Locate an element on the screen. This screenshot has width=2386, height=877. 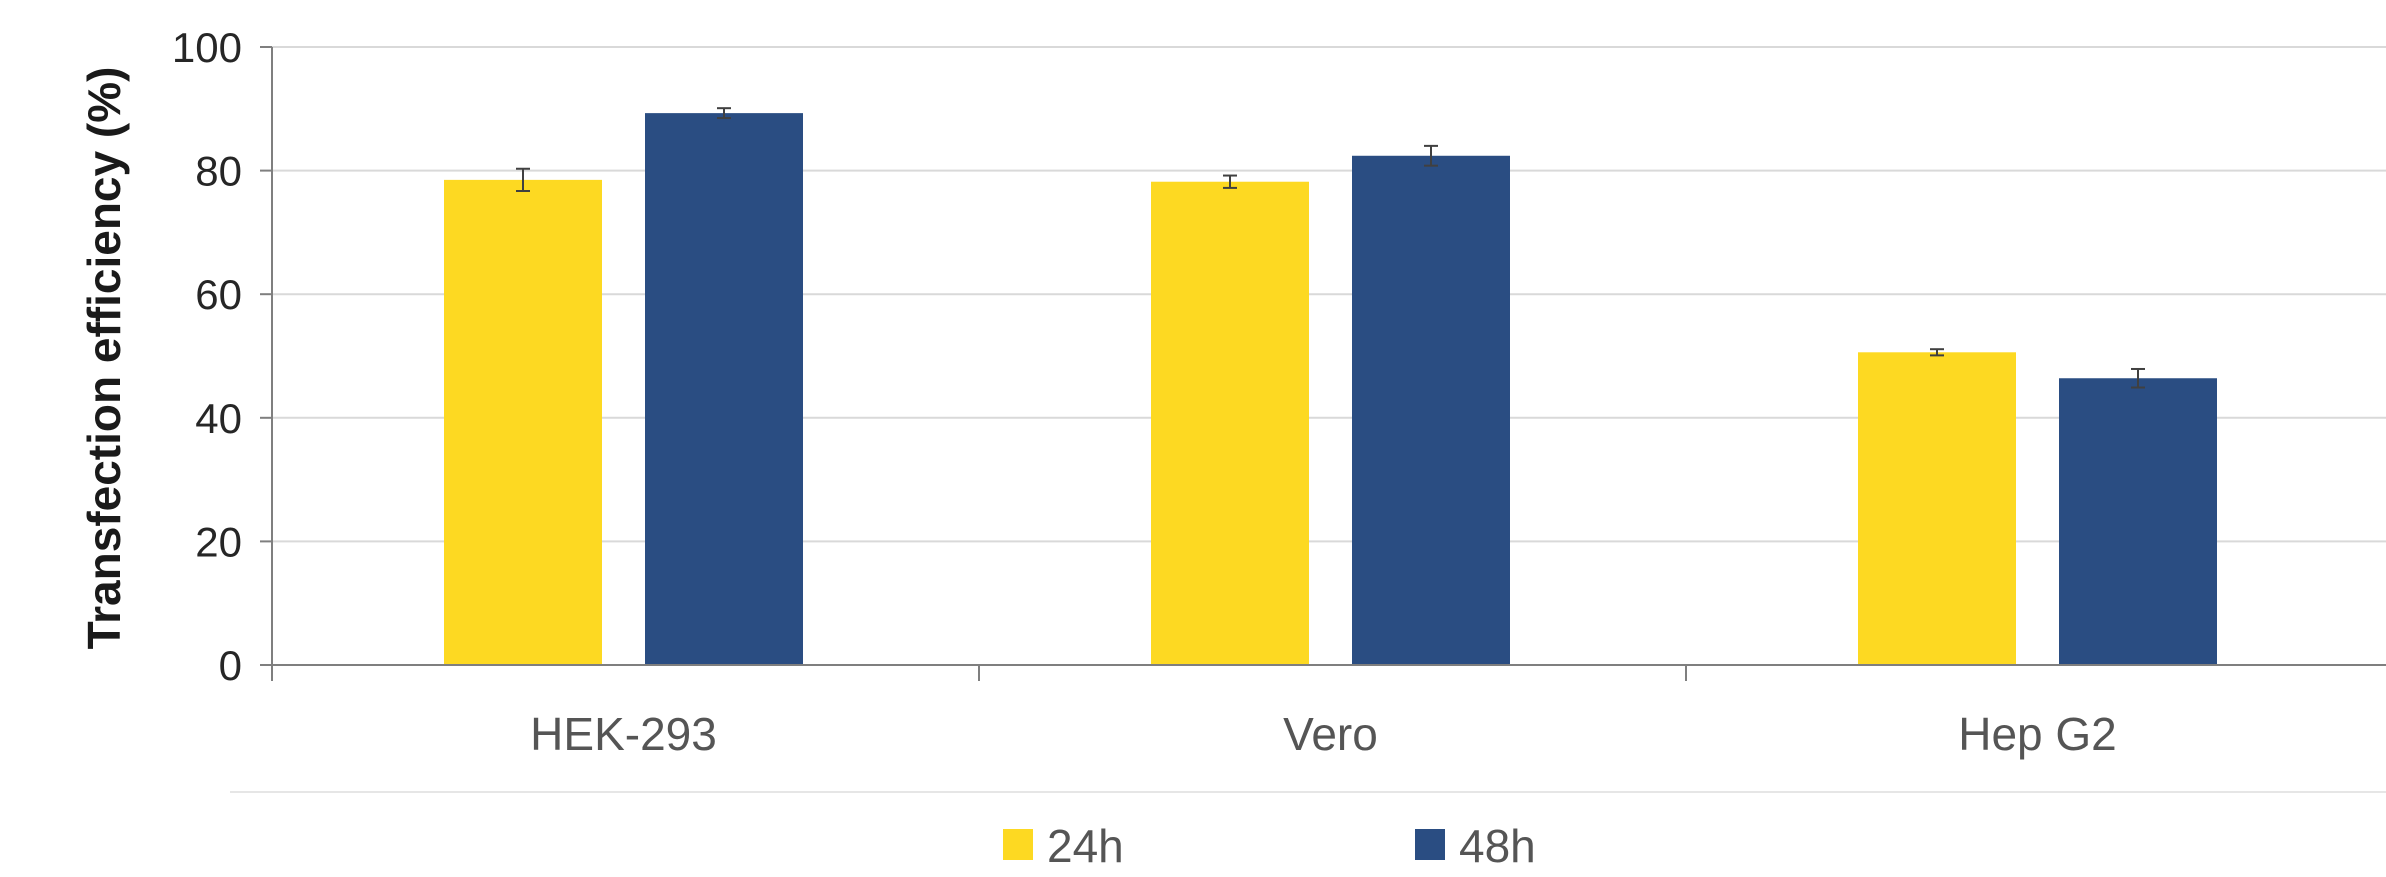
legend: 24h 48h is located at coordinates (1269, 846).